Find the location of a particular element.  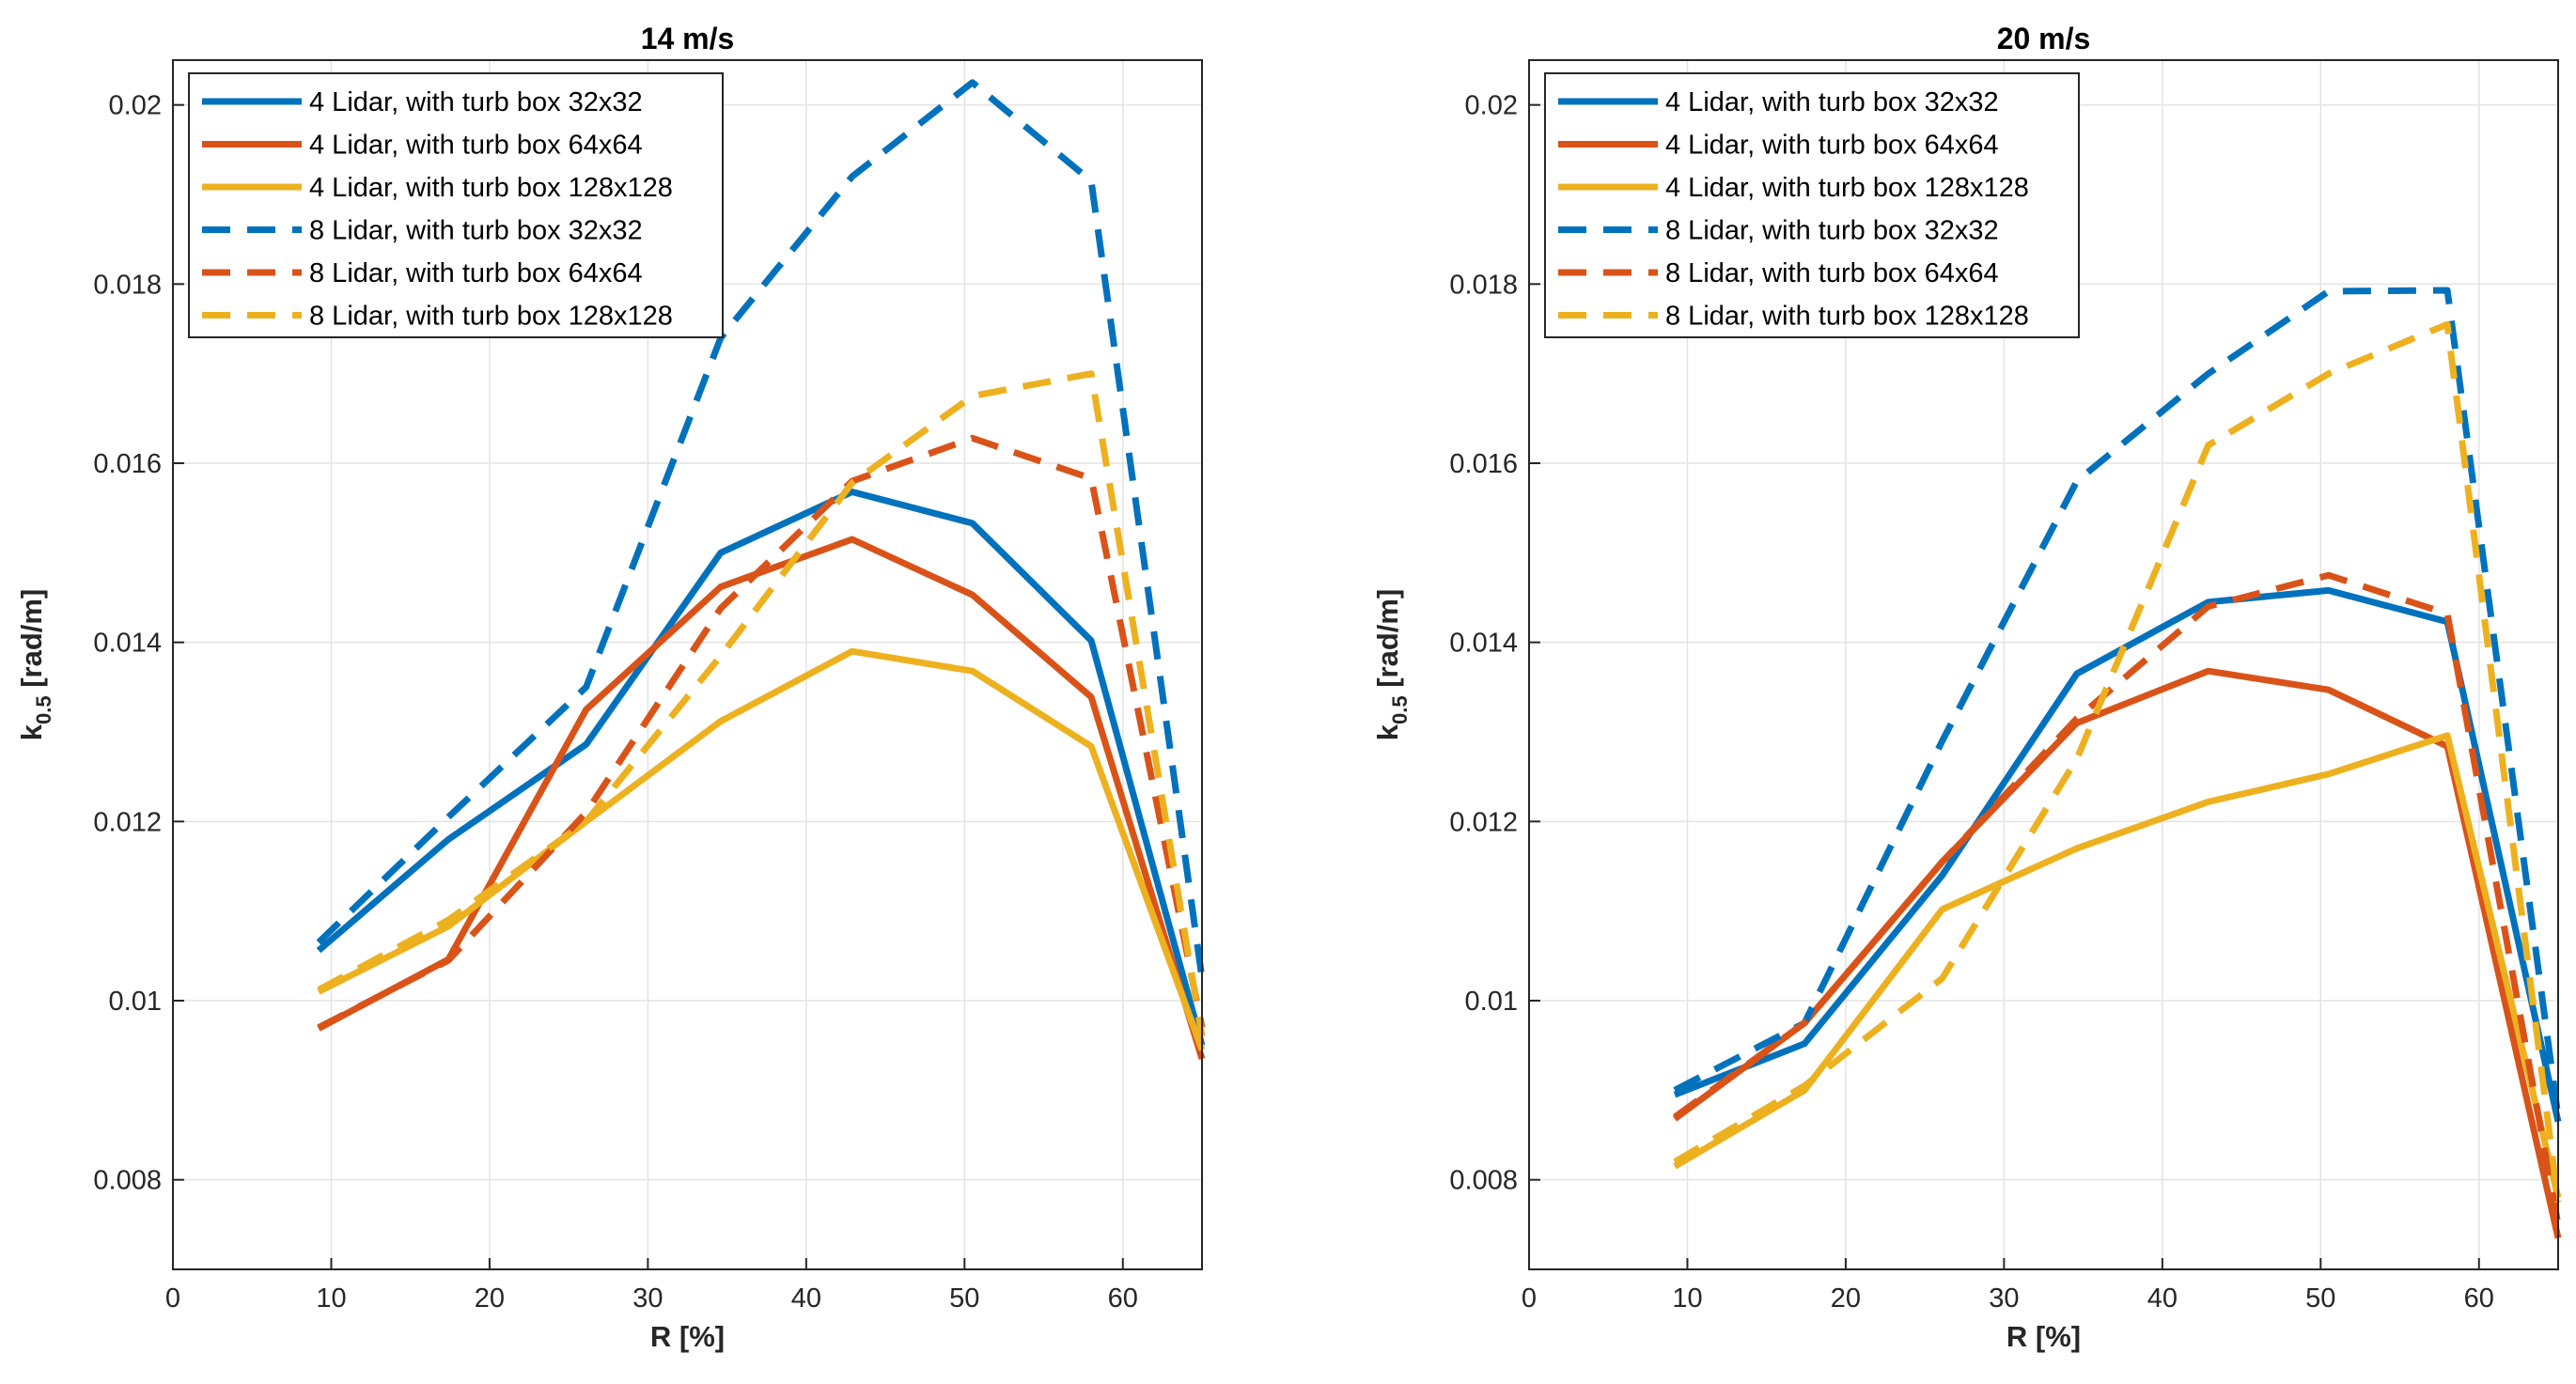

chart-title: 20 m/s is located at coordinates (2044, 38).